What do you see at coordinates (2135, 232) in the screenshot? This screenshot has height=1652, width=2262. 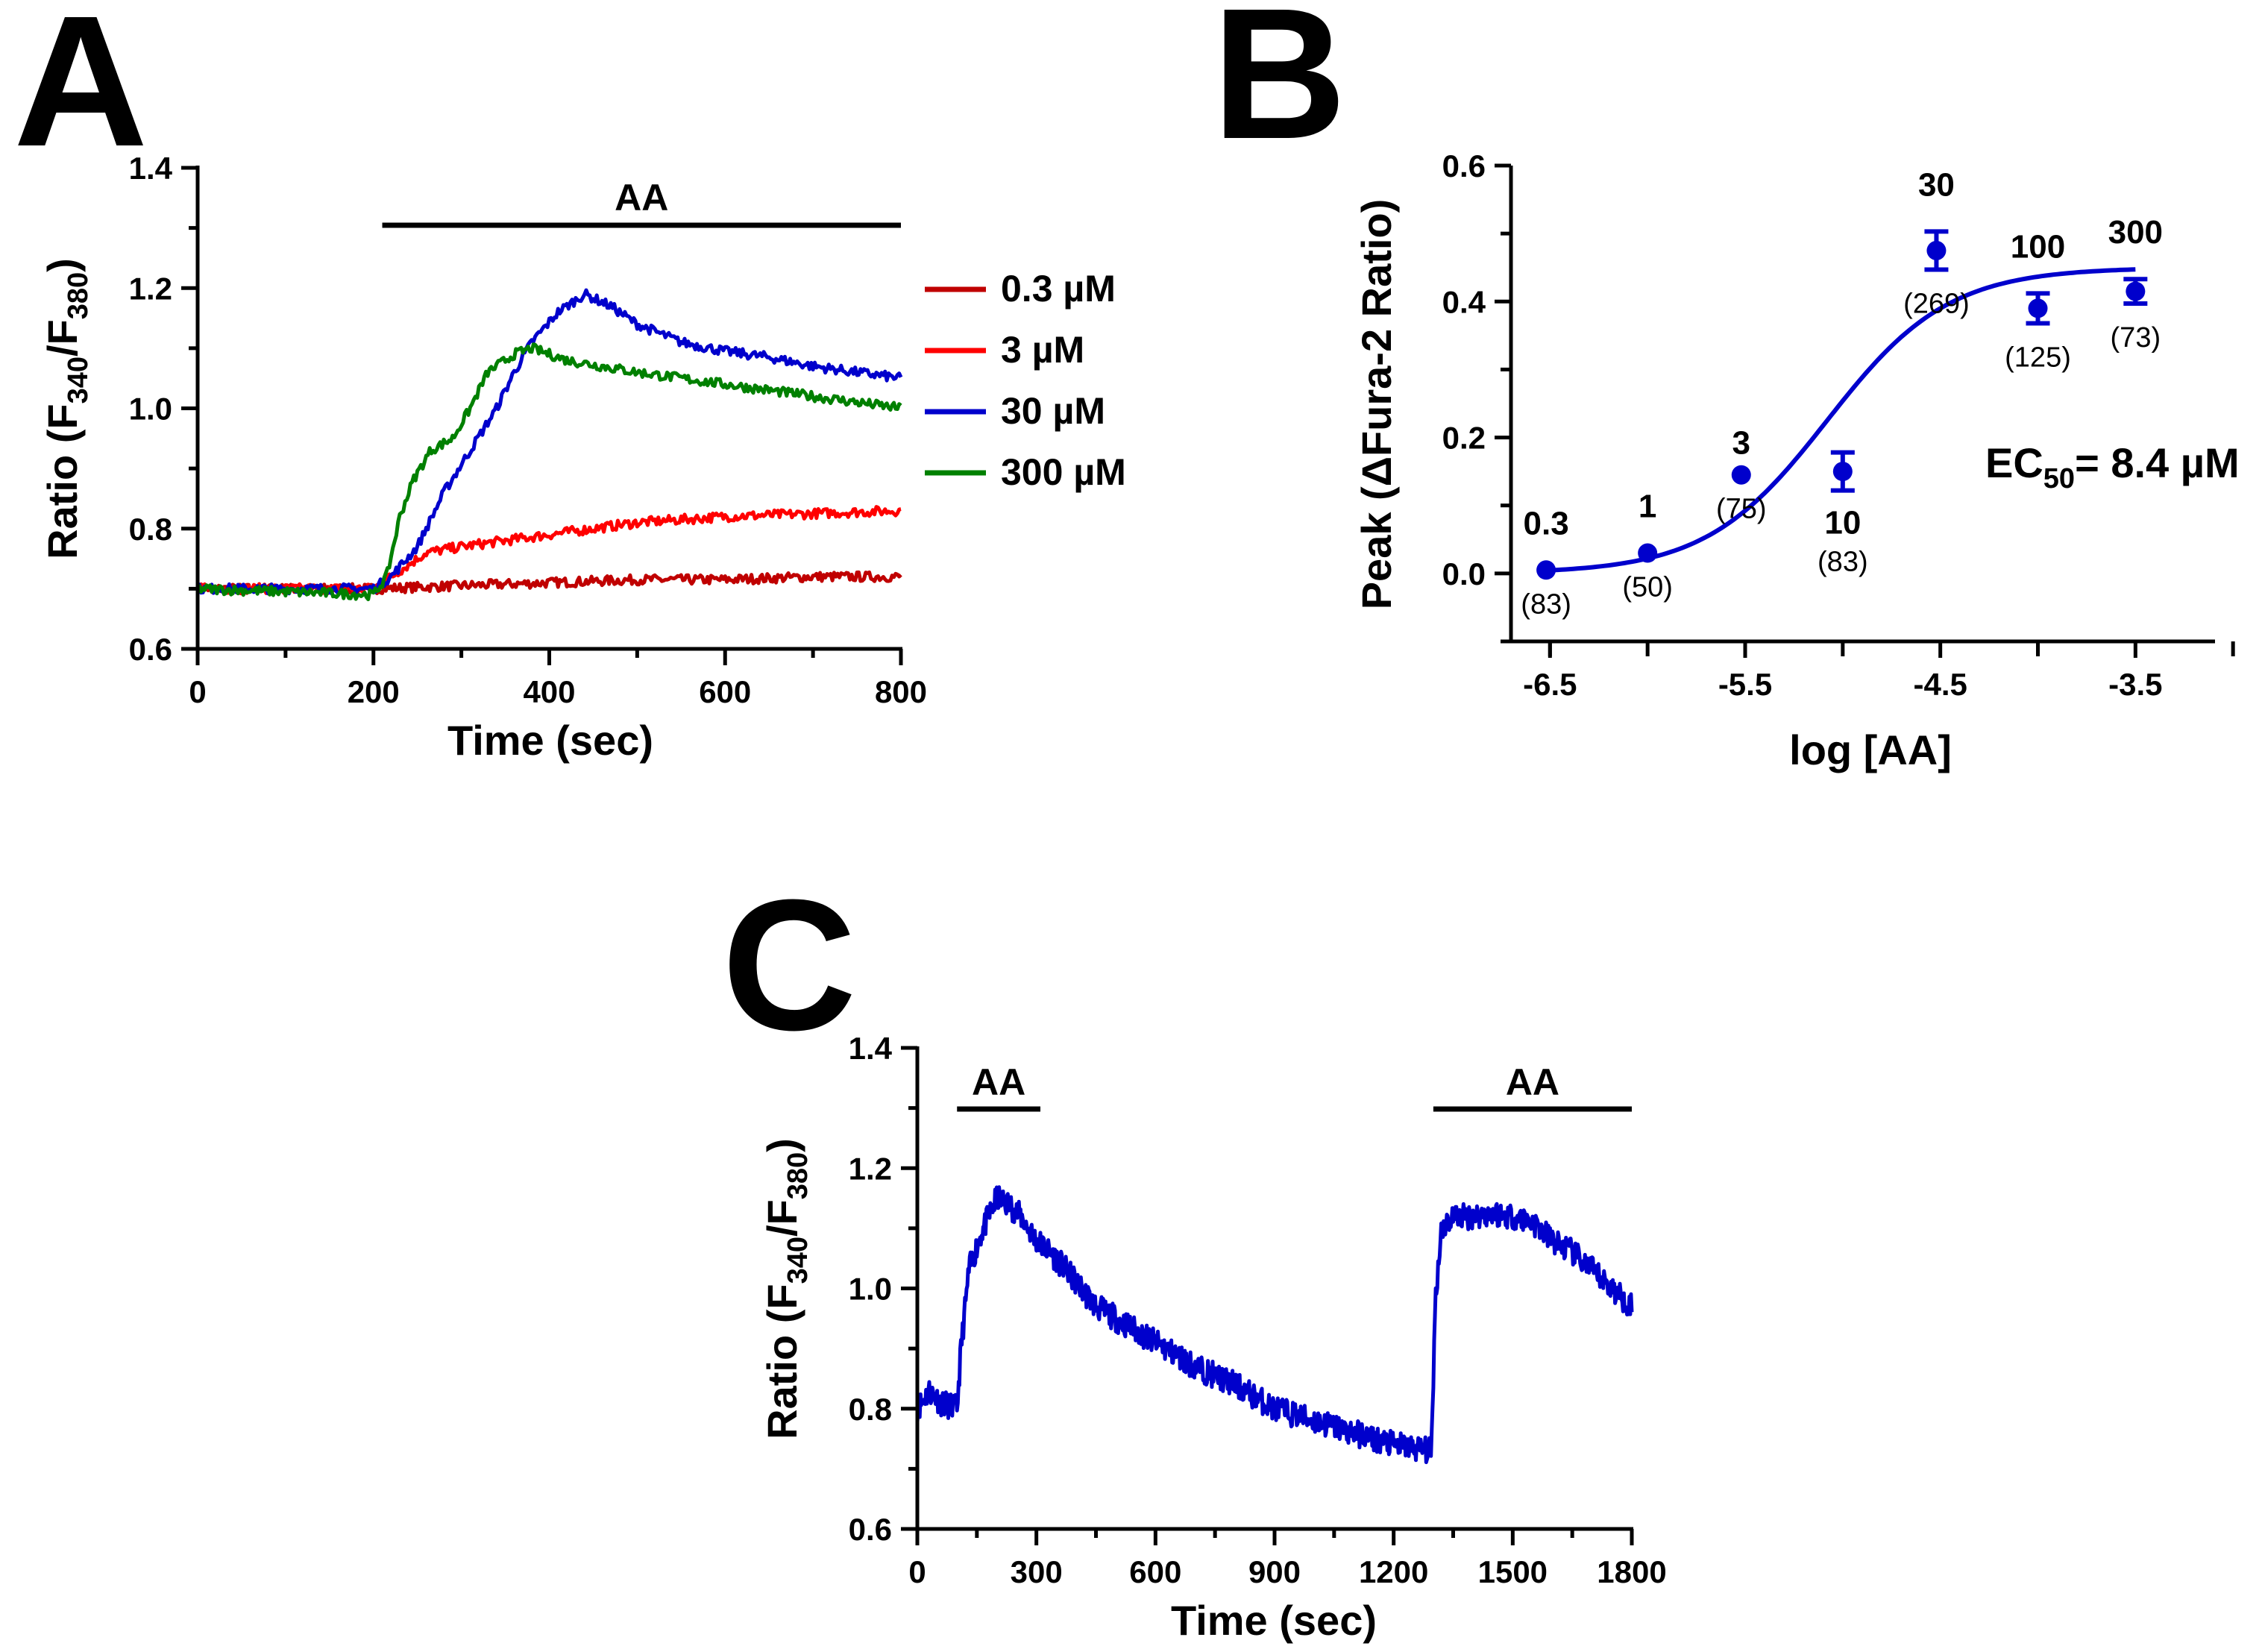 I see `concentration-label: 300` at bounding box center [2135, 232].